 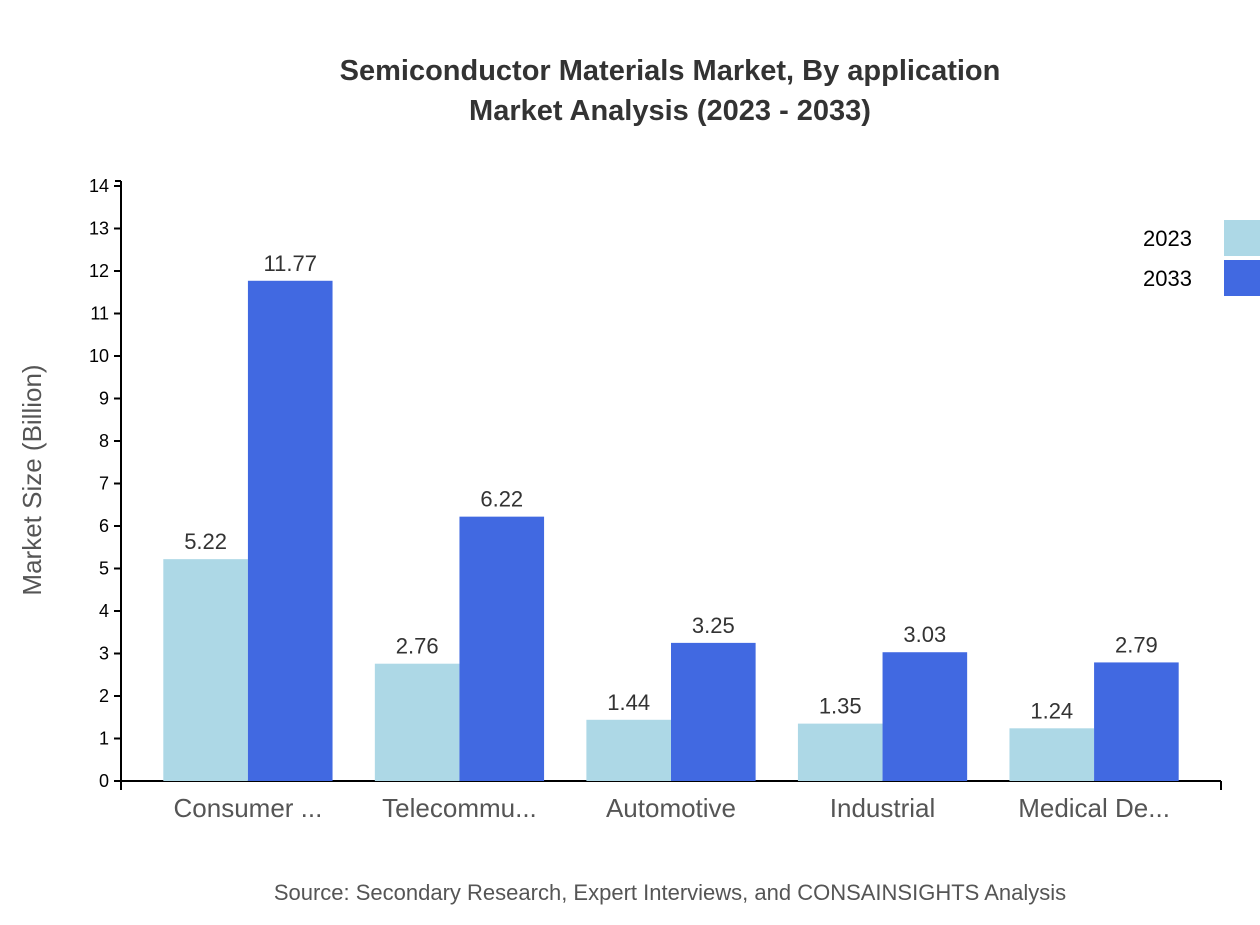 What do you see at coordinates (104, 696) in the screenshot?
I see `y-tick-label: 2` at bounding box center [104, 696].